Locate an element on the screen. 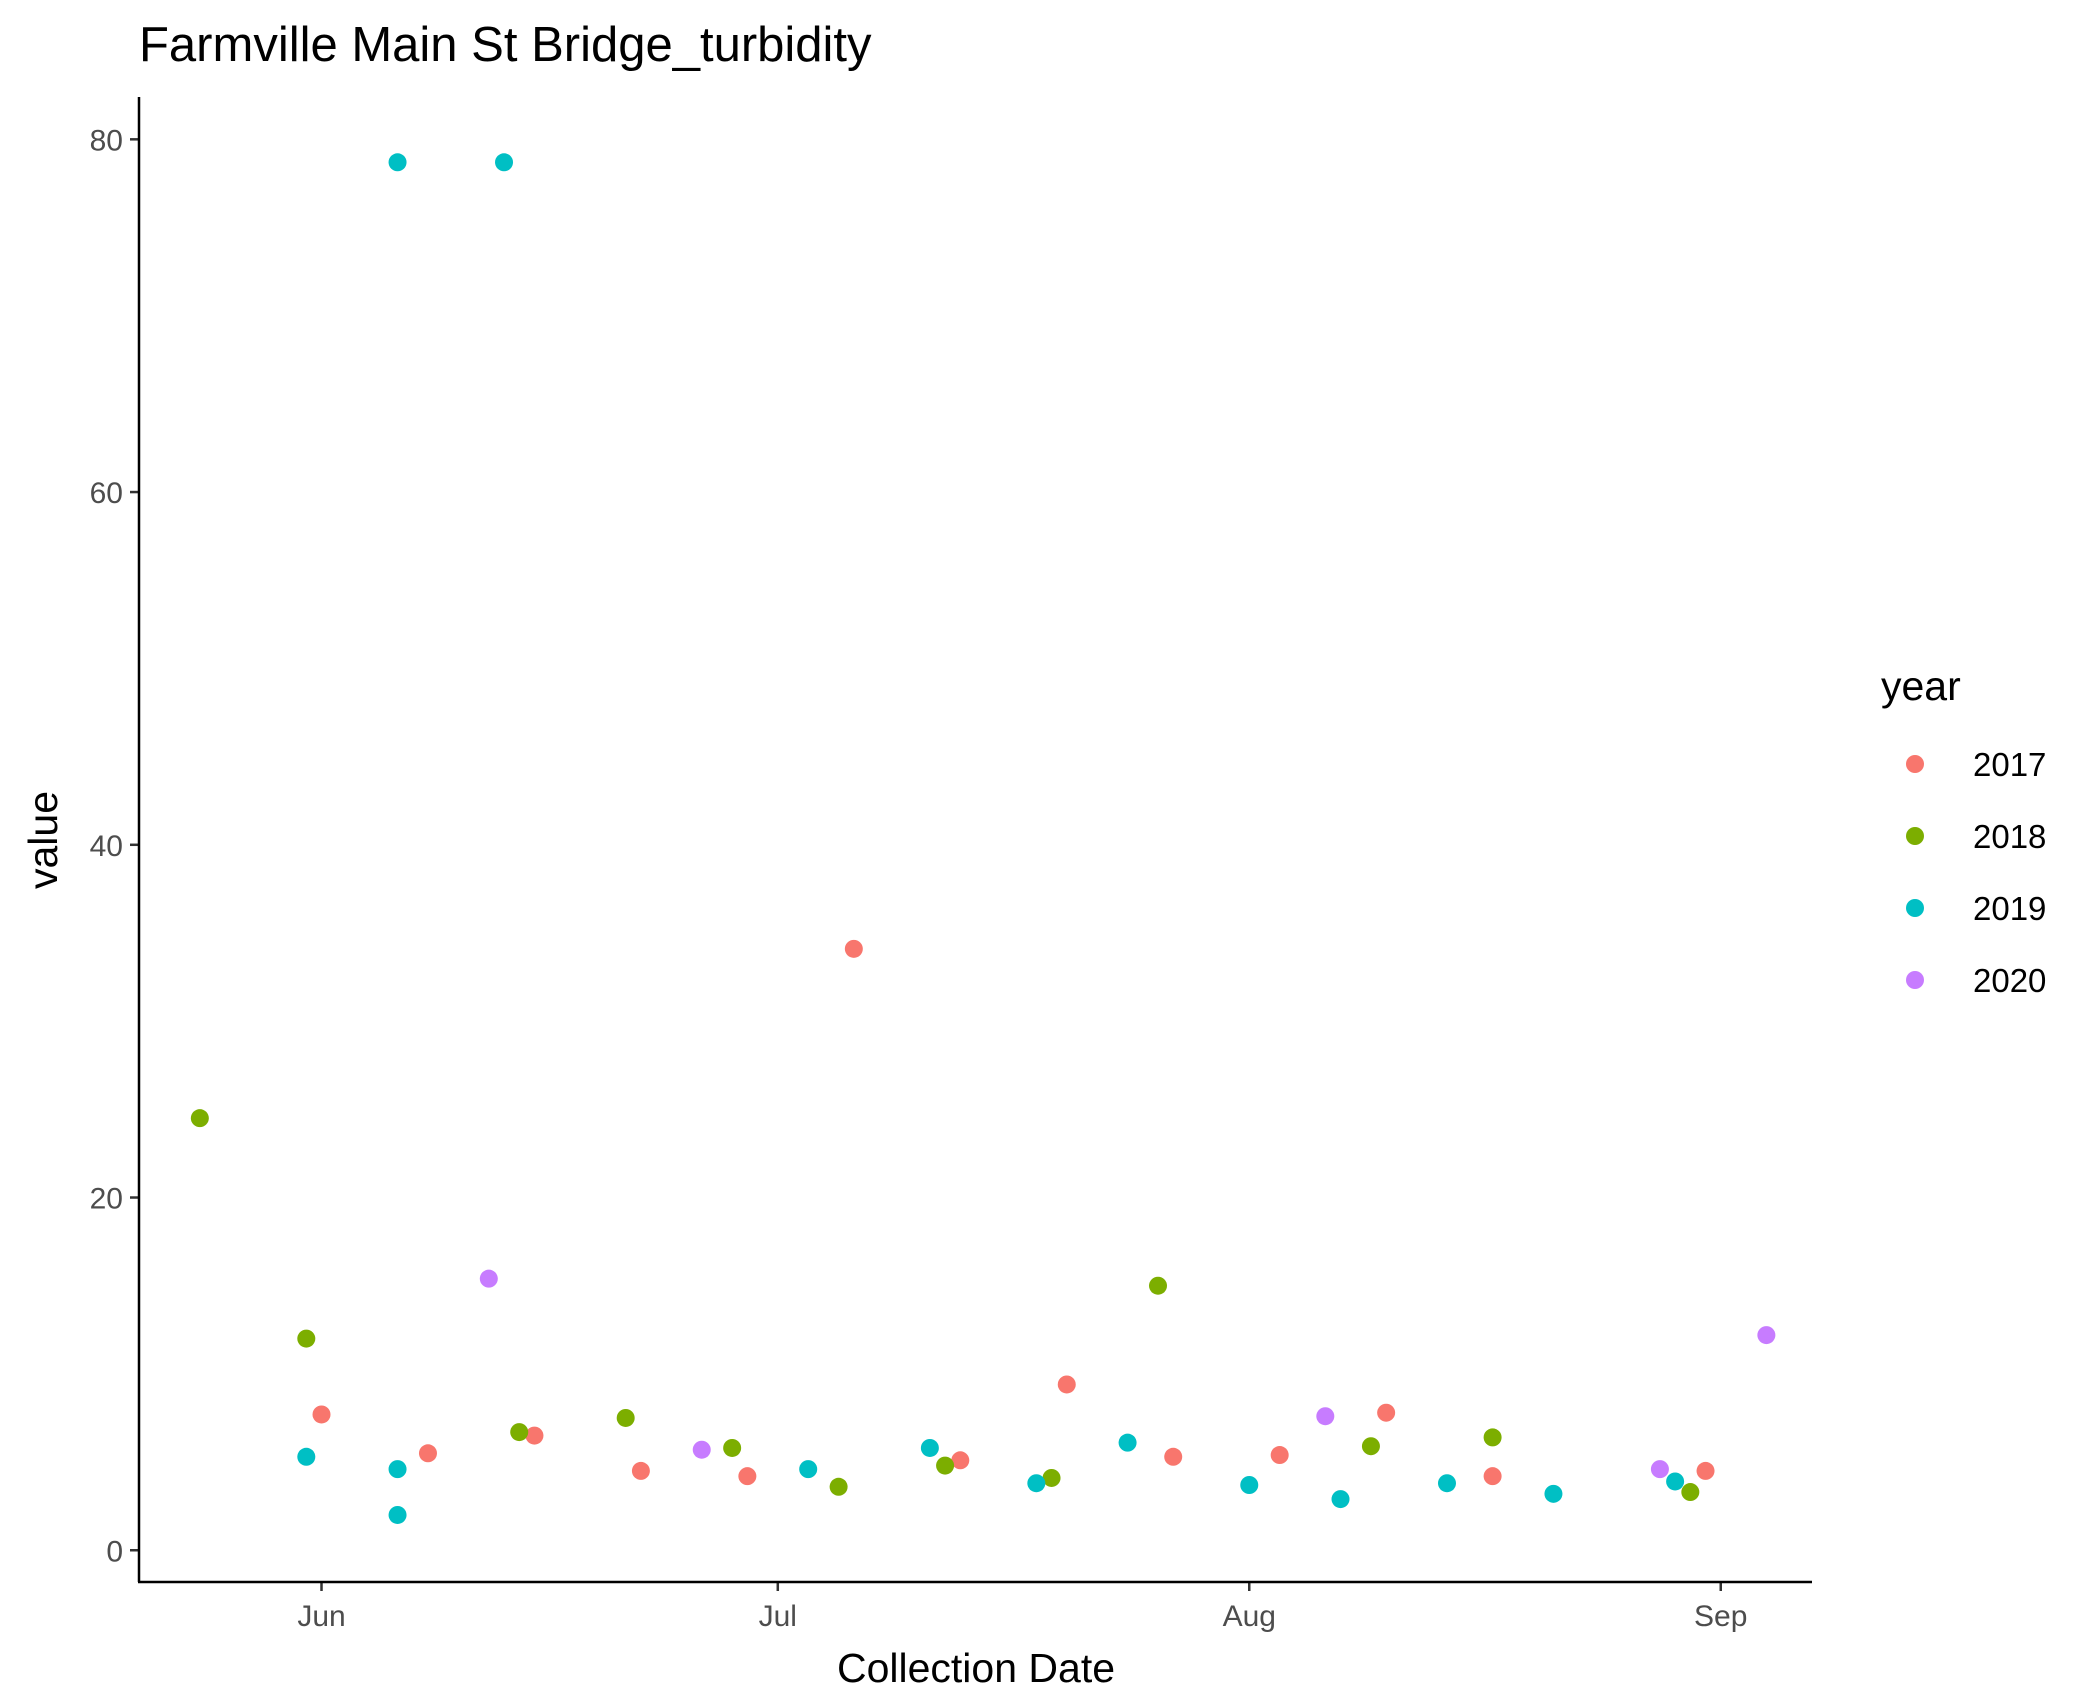  x-tick-label: Aug is located at coordinates (1249, 1616).